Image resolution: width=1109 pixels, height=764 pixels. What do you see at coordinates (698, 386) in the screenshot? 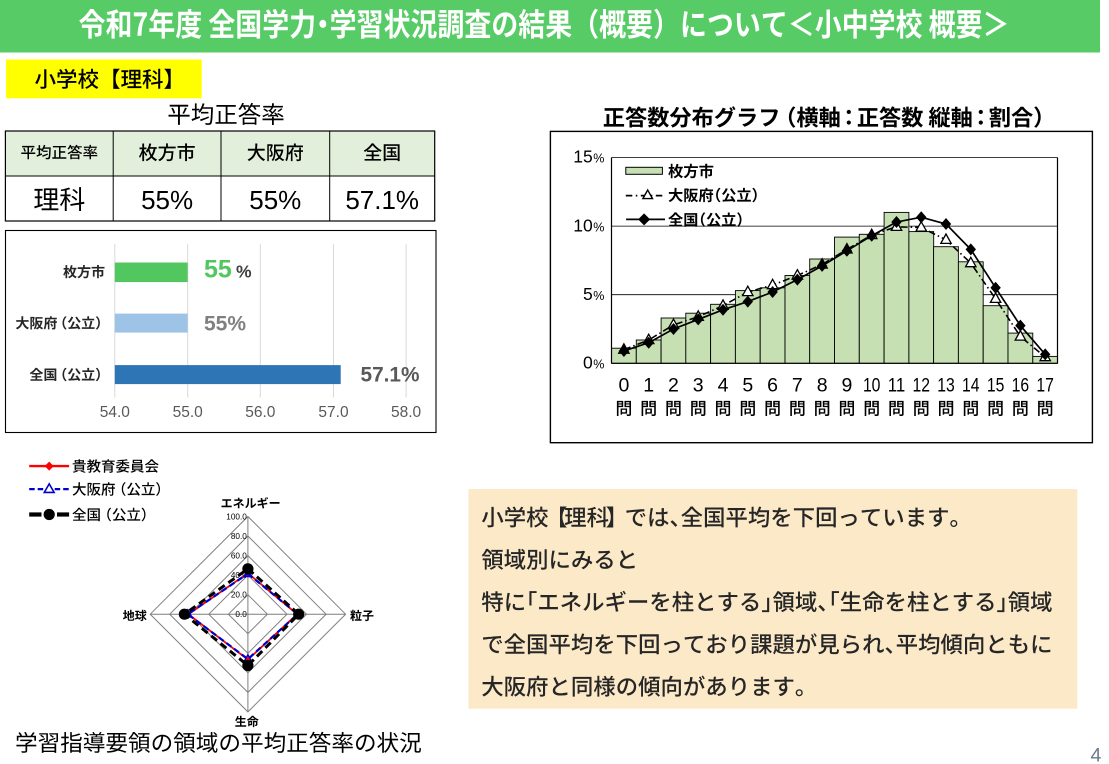
I see `svg-text: 3` at bounding box center [698, 386].